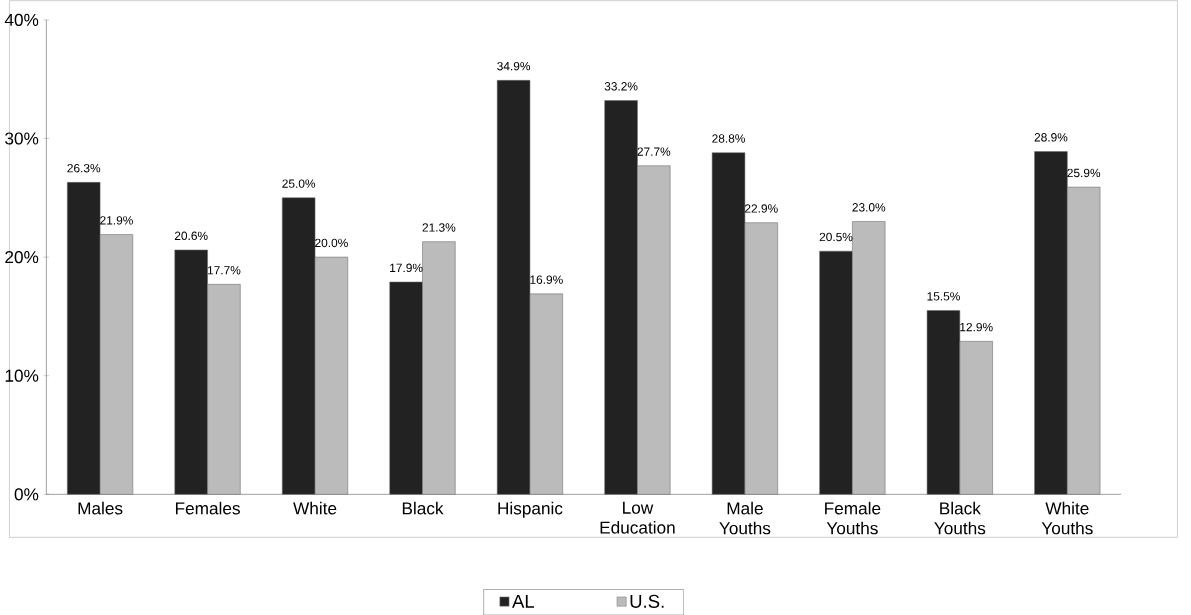 The width and height of the screenshot is (1191, 615). I want to click on legend-label: U.S., so click(647, 601).